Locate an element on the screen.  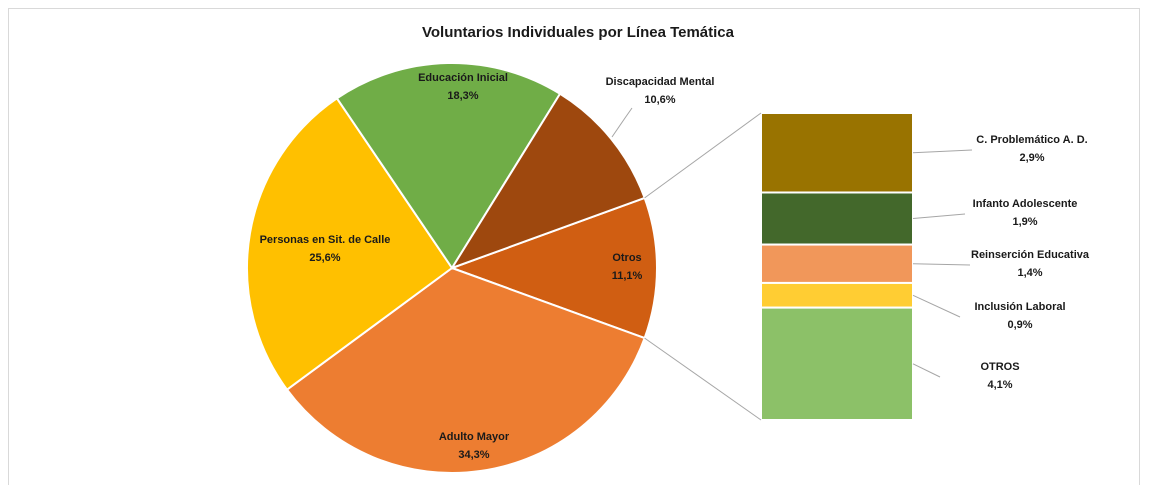
slice-value: 25,6% is located at coordinates (324, 258).